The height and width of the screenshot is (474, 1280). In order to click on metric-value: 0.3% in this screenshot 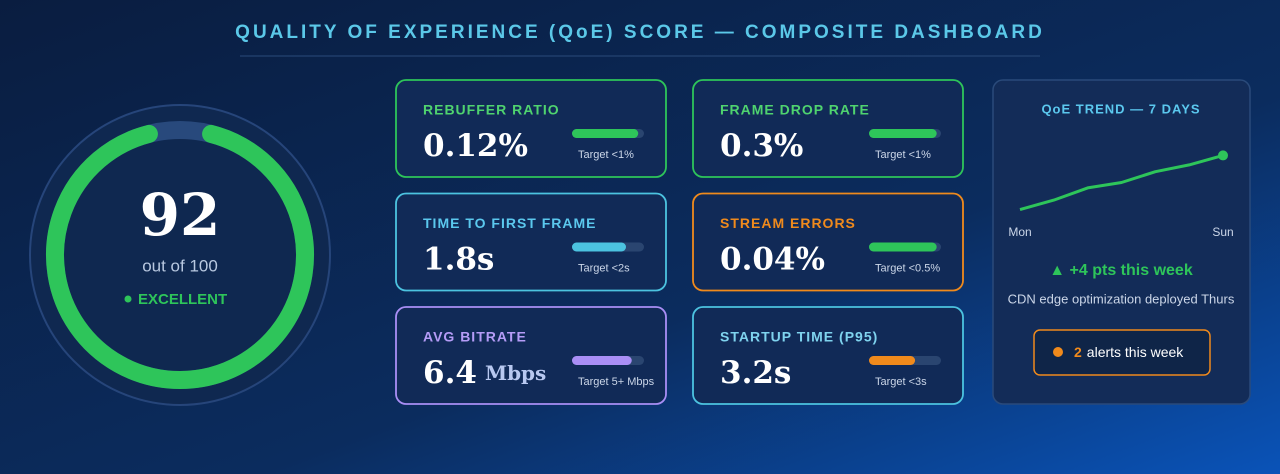, I will do `click(761, 146)`.